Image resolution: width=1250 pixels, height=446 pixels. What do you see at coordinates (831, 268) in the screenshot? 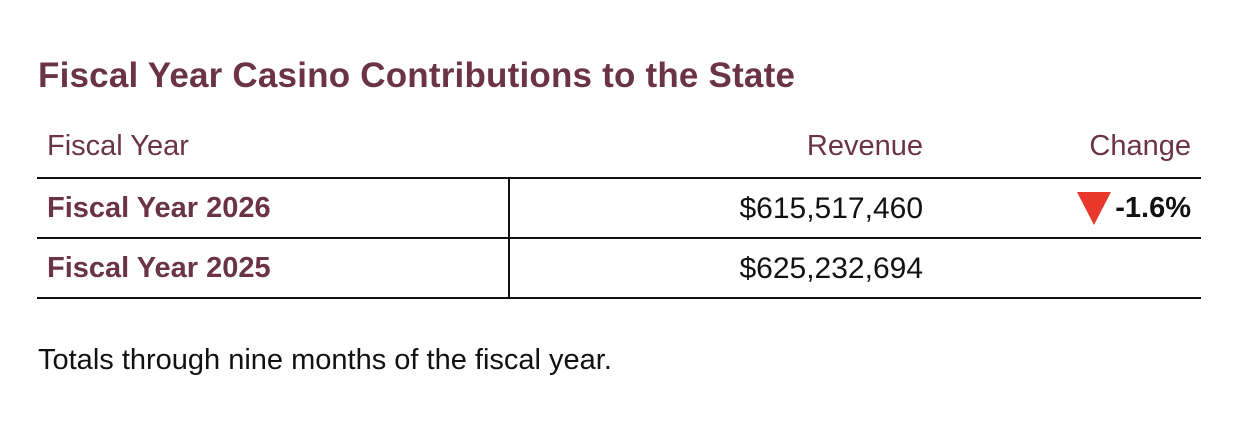
I see `row-revenue: $625,232,694` at bounding box center [831, 268].